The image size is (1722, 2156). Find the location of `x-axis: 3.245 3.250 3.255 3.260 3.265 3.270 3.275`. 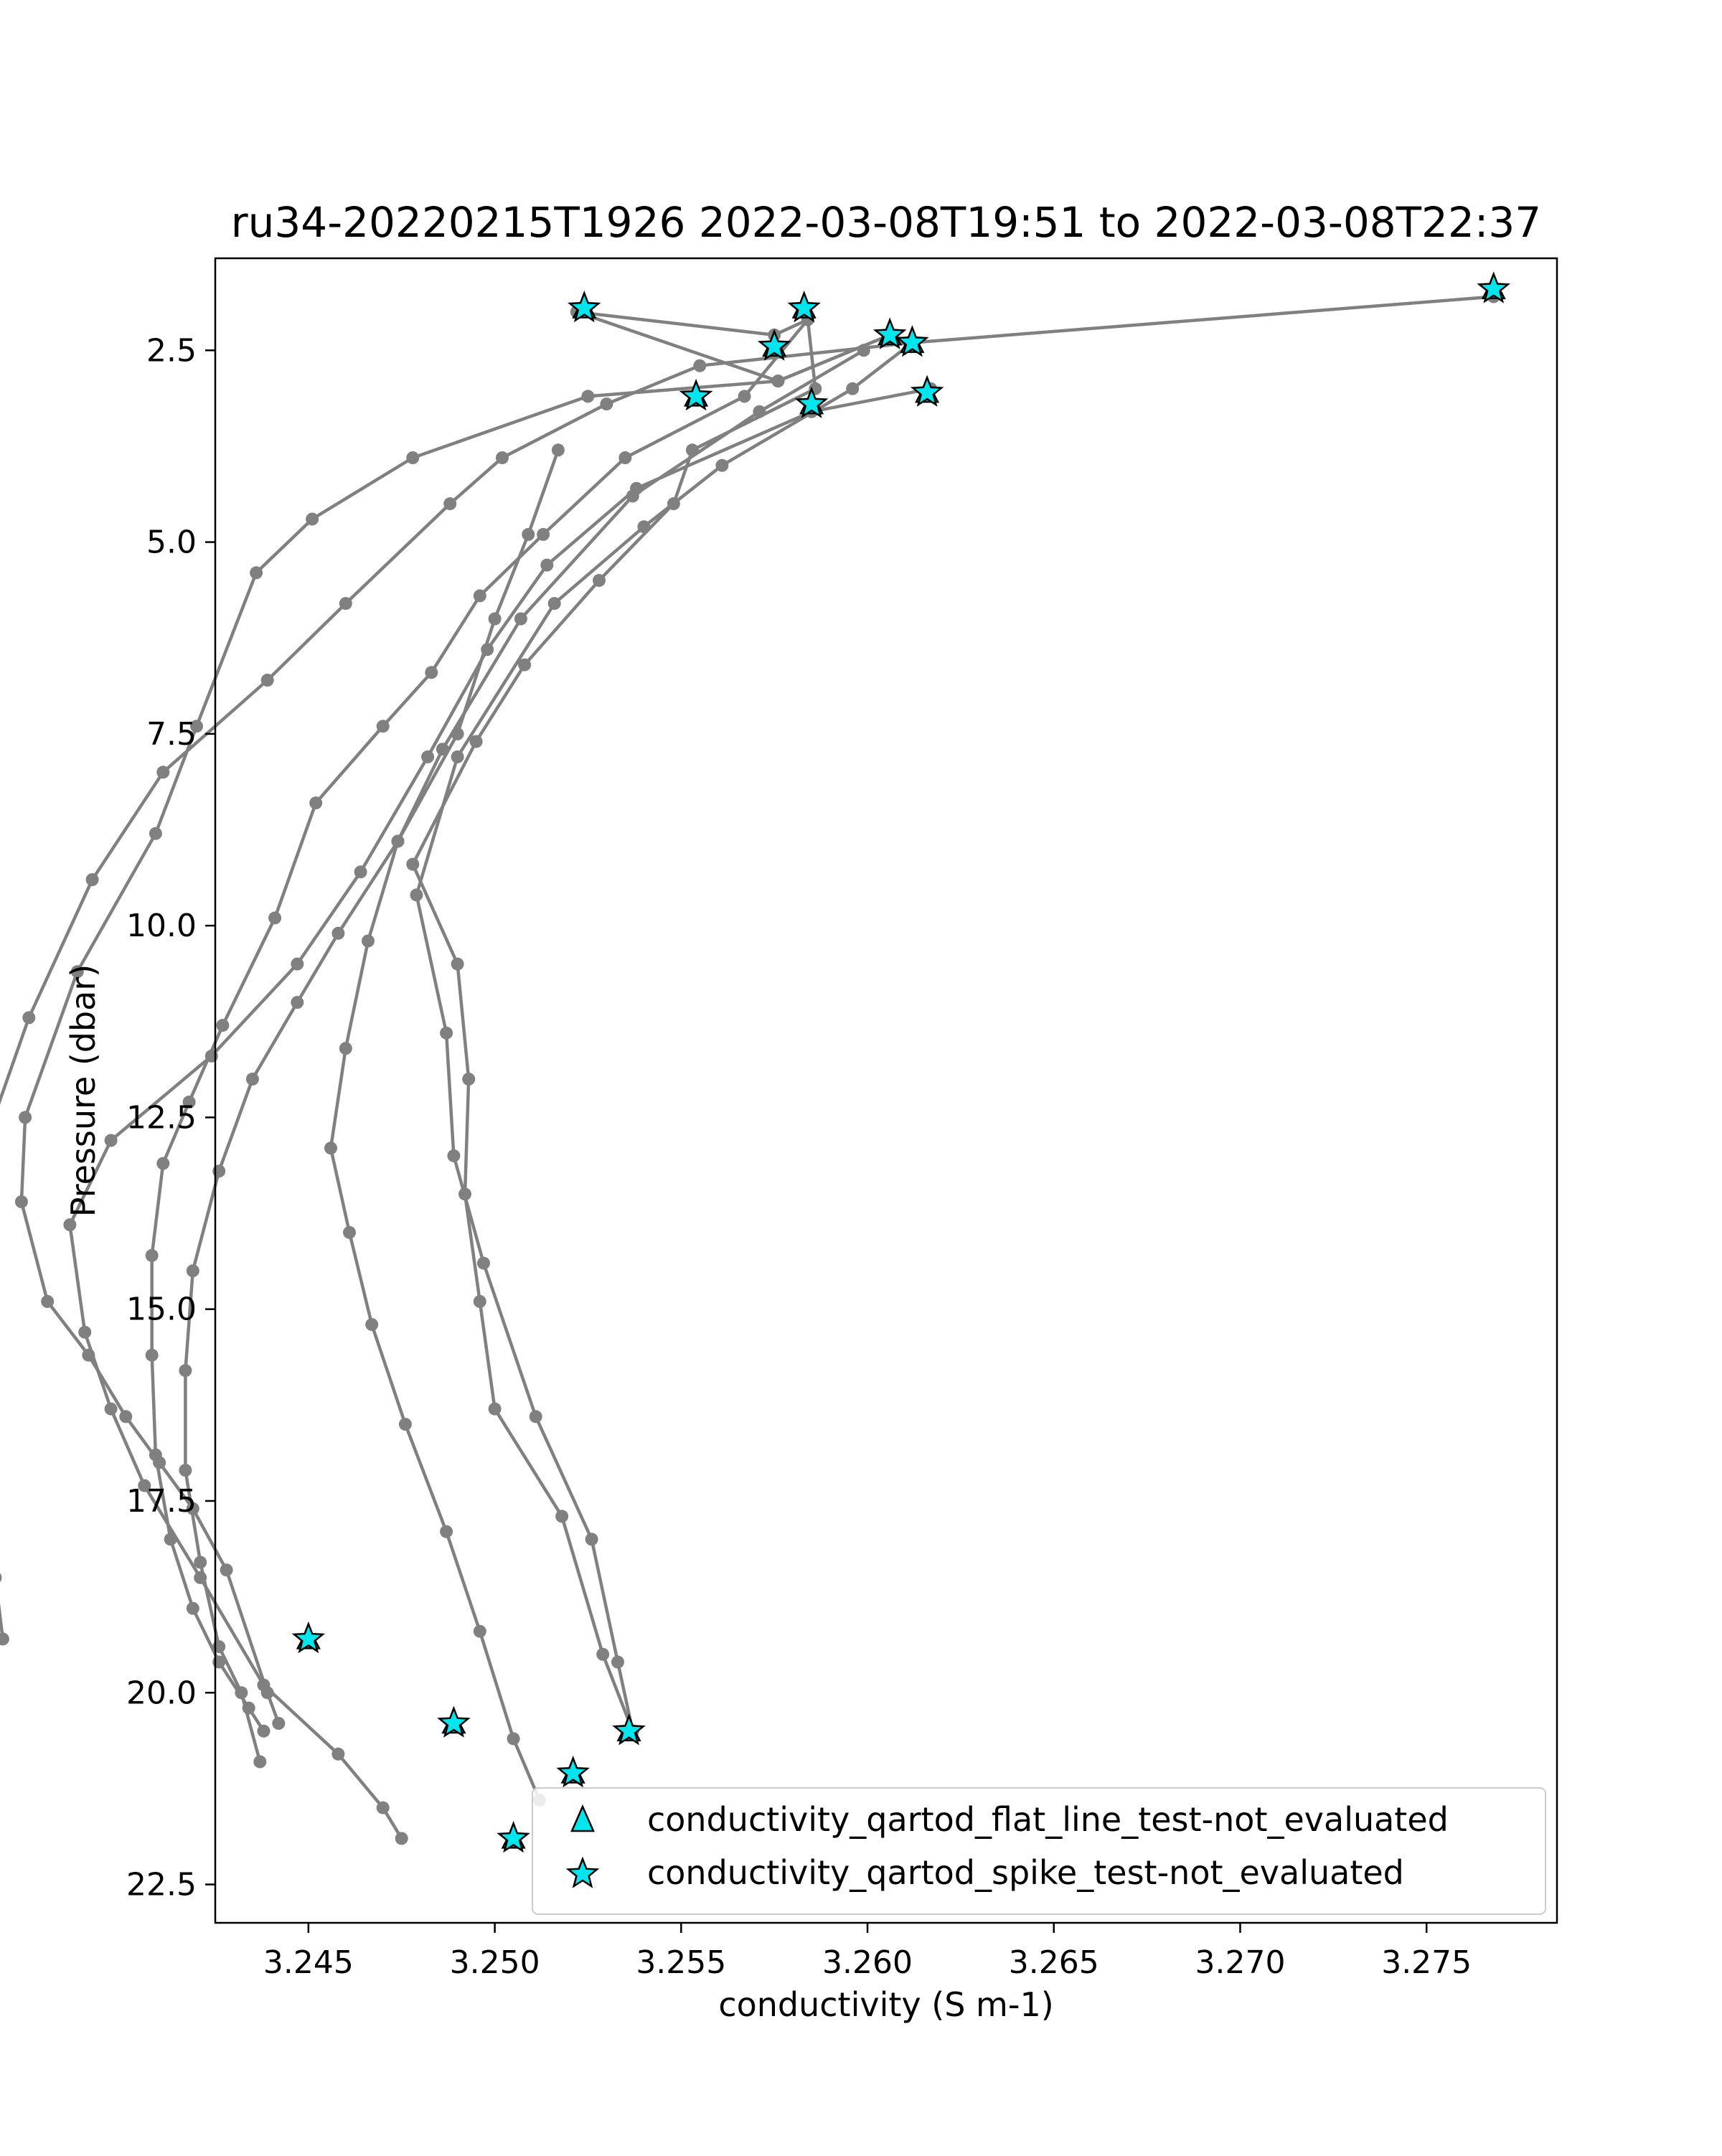

x-axis: 3.245 3.250 3.255 3.260 3.265 3.270 3.275 is located at coordinates (868, 1952).